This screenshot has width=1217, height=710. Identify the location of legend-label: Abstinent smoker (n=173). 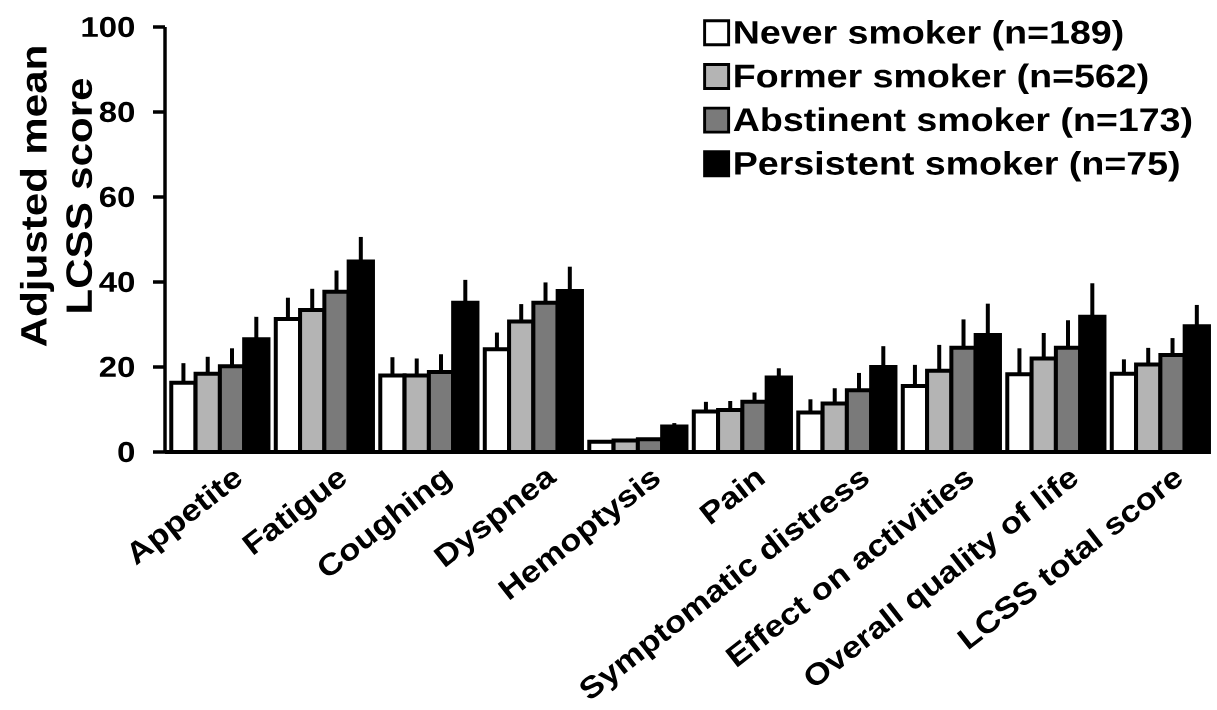
(962, 122).